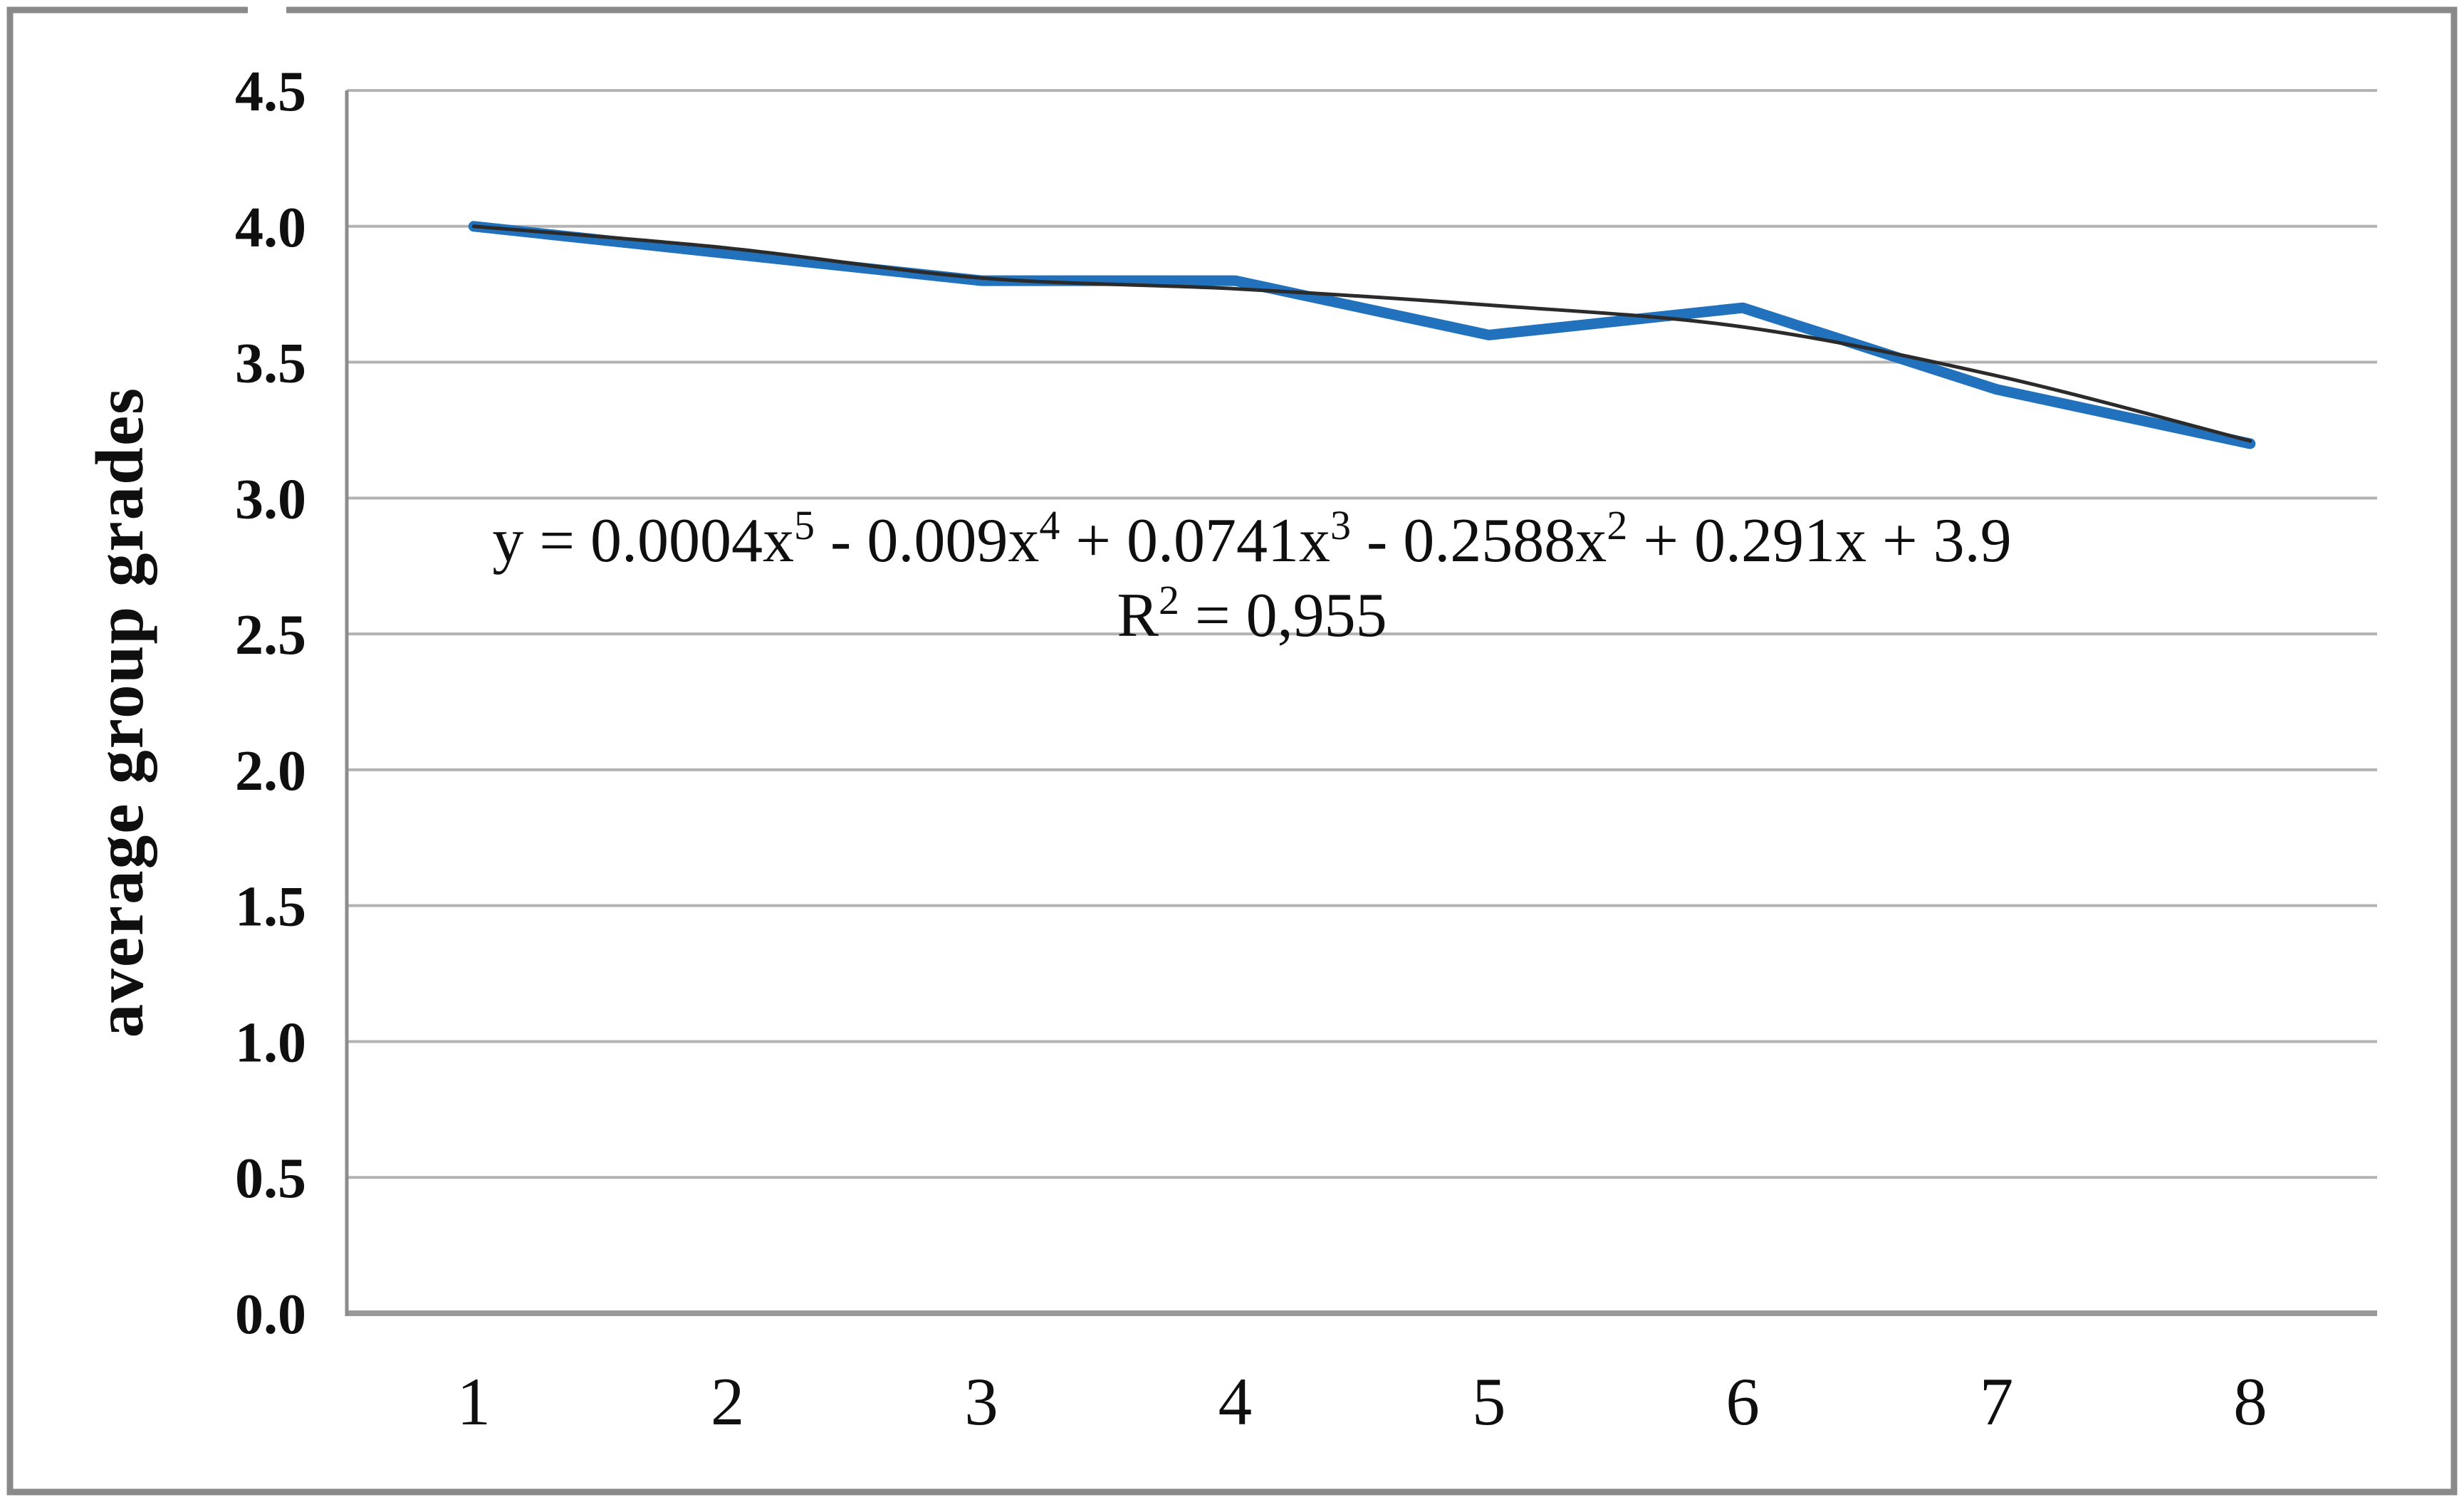 Image resolution: width=2464 pixels, height=1502 pixels. Describe the element at coordinates (270, 772) in the screenshot. I see `y-tick-label-2.0: 2.0` at that location.